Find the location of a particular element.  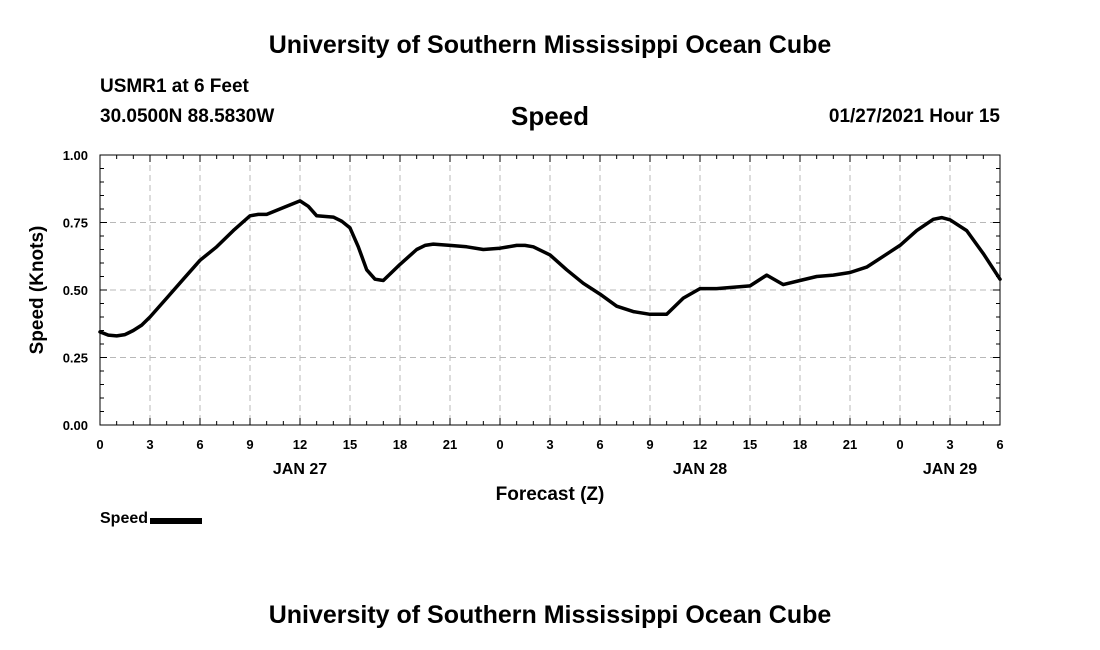

coordinates-label: 30.0500N 88.5830W is located at coordinates (187, 116).